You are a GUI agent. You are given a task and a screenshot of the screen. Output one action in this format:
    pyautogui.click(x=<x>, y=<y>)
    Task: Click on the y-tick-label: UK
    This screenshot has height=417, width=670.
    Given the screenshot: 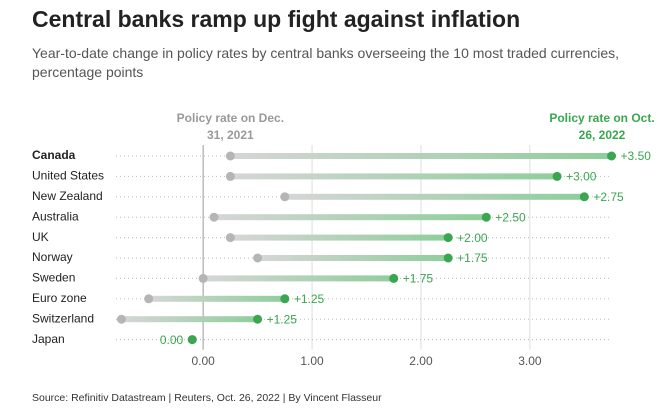 What is the action you would take?
    pyautogui.click(x=40, y=237)
    